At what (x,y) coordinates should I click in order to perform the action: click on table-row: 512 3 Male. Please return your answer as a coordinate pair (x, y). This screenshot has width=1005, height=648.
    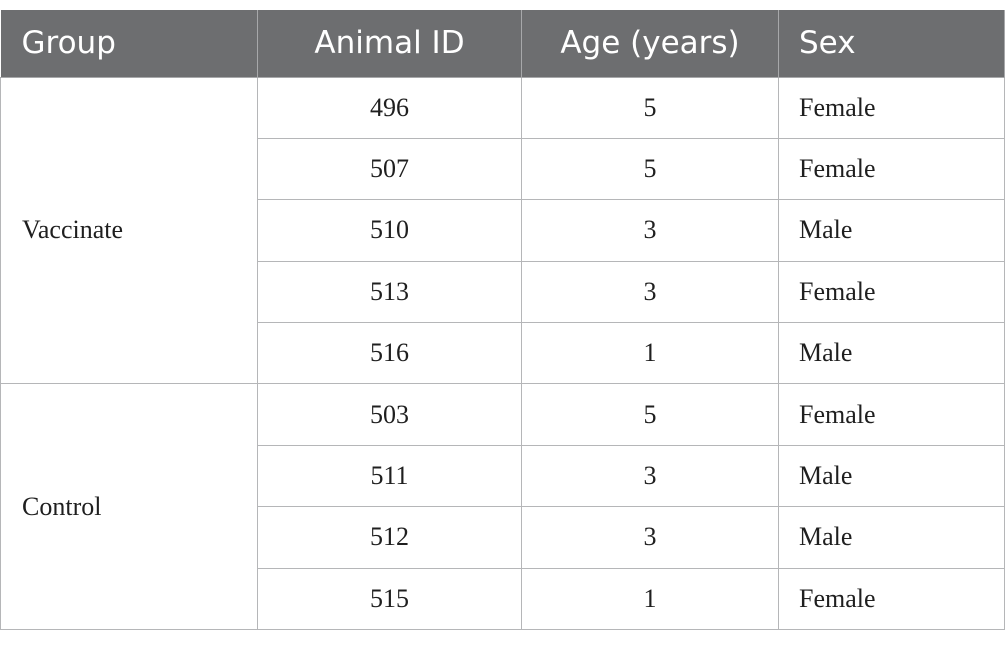
    Looking at the image, I should click on (503, 537).